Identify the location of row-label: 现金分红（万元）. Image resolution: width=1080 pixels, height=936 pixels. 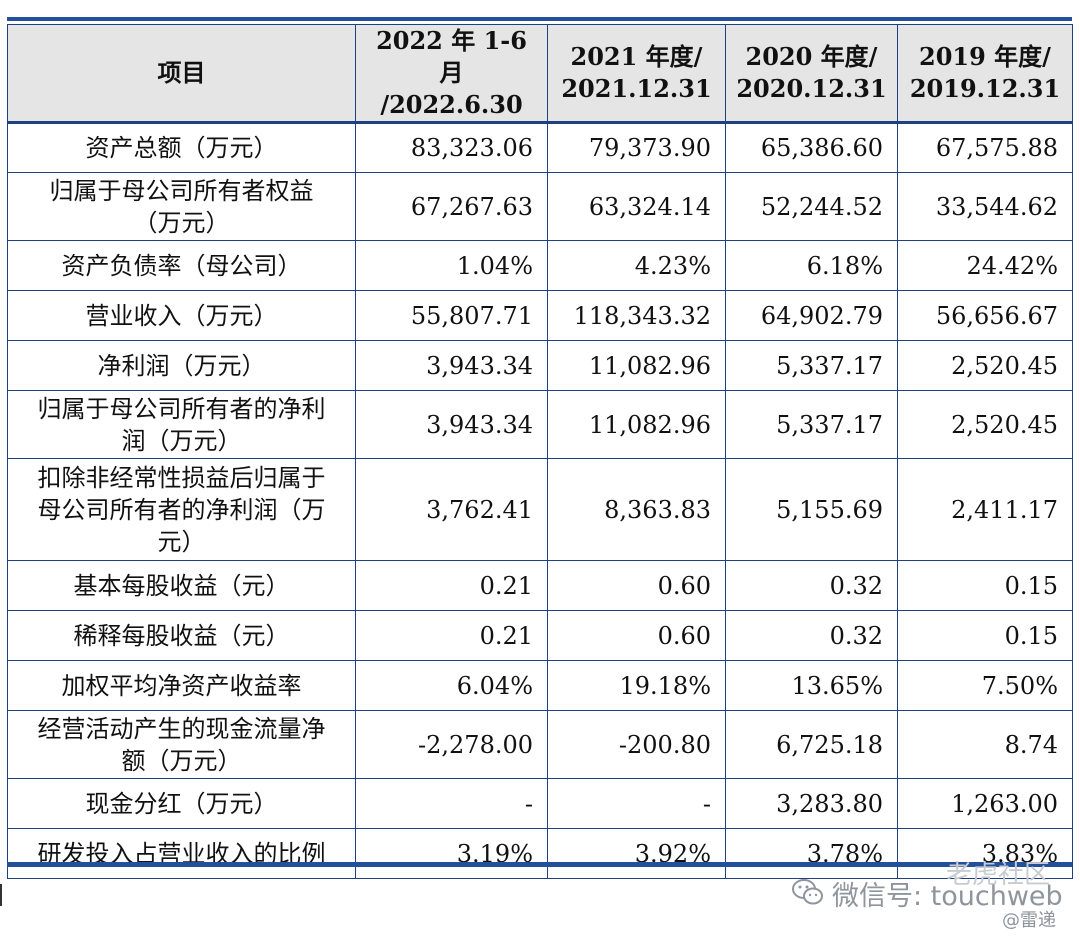
(181, 803).